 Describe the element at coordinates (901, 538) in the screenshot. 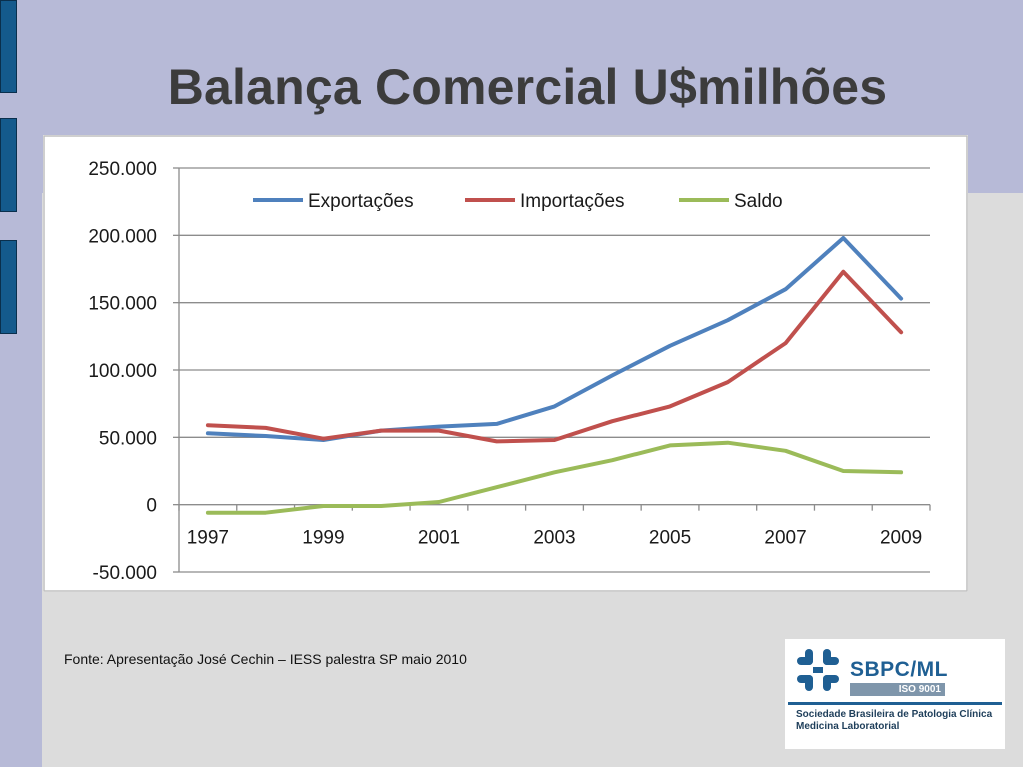

I see `x-tick-label: 2009` at that location.